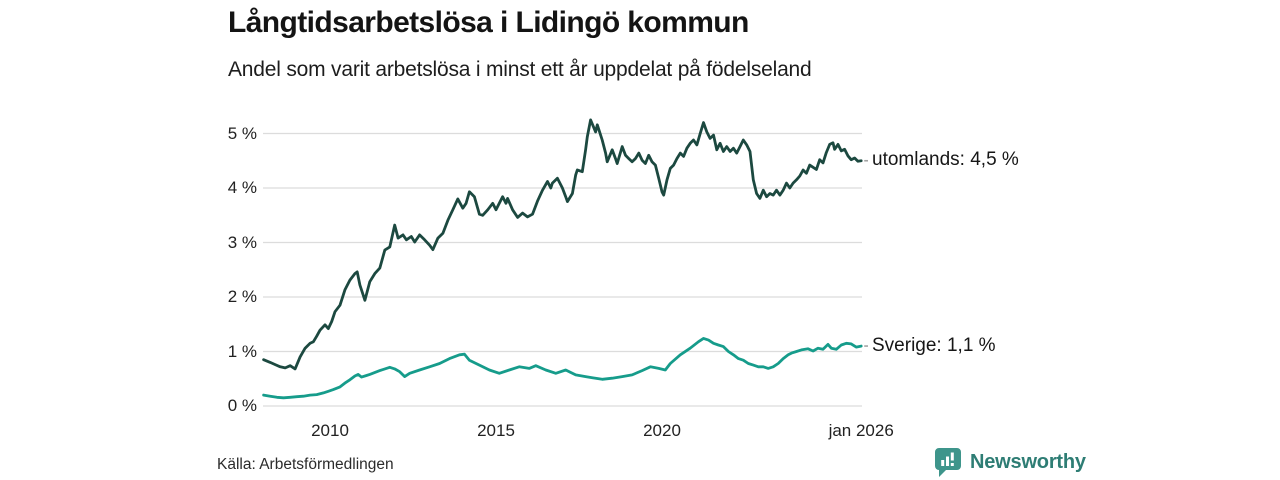 This screenshot has width=1280, height=480. What do you see at coordinates (861, 430) in the screenshot?
I see `x-tick-label: jan 2026` at bounding box center [861, 430].